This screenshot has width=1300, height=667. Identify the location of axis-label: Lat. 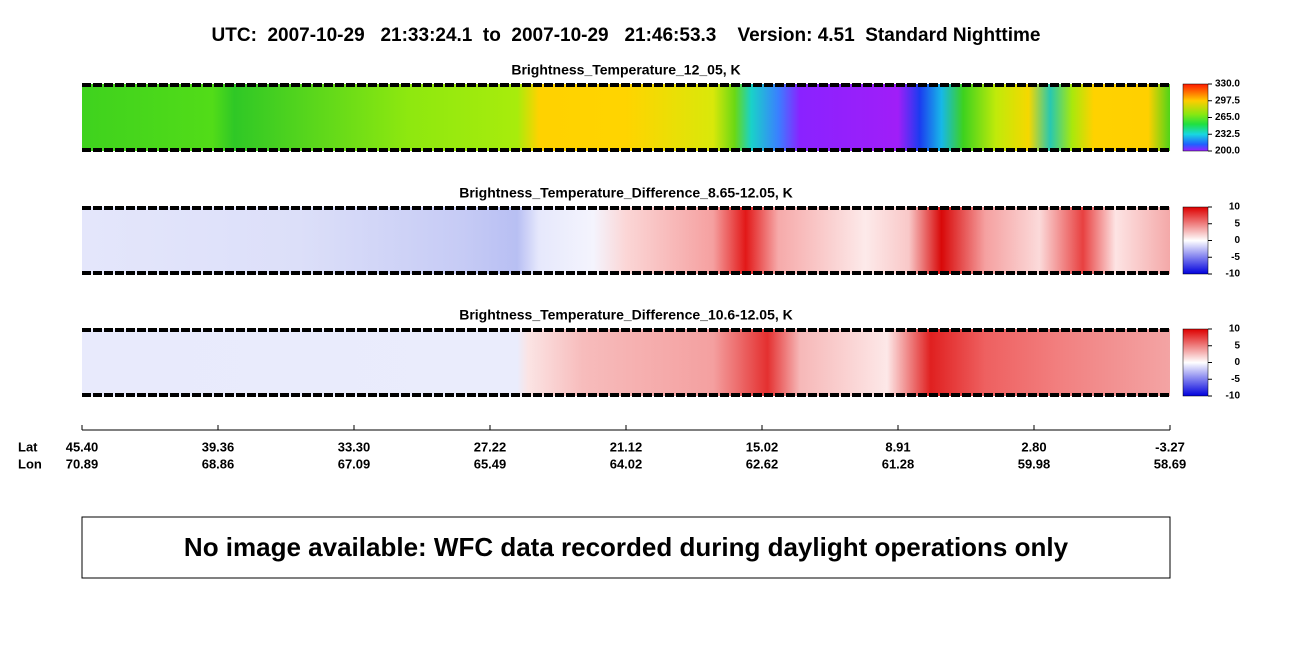
(28, 446).